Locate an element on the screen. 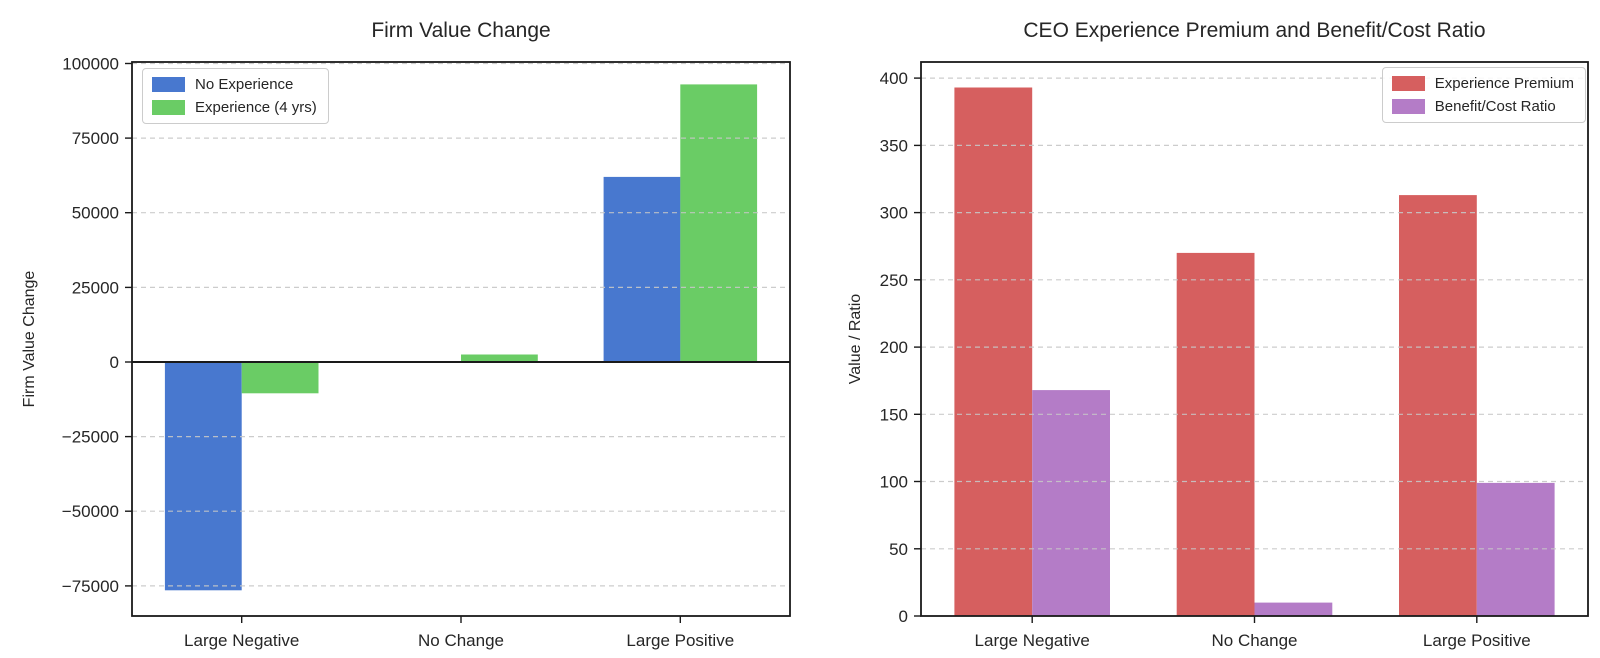 This screenshot has width=1600, height=658. y-tick-label: 100000 is located at coordinates (90, 63).